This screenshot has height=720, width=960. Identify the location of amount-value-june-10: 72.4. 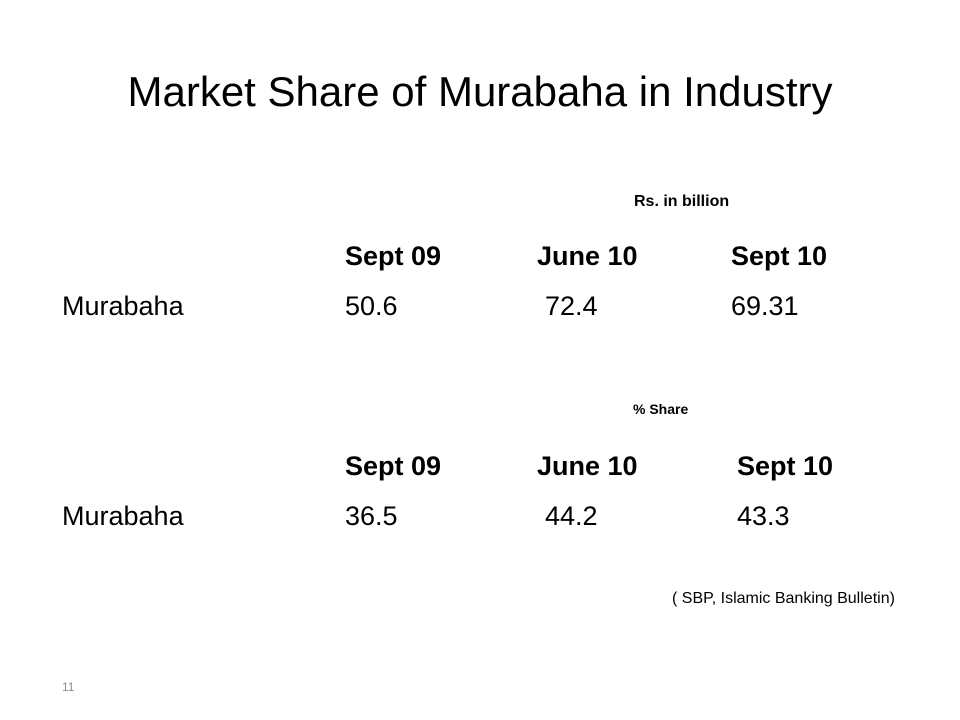
(571, 306).